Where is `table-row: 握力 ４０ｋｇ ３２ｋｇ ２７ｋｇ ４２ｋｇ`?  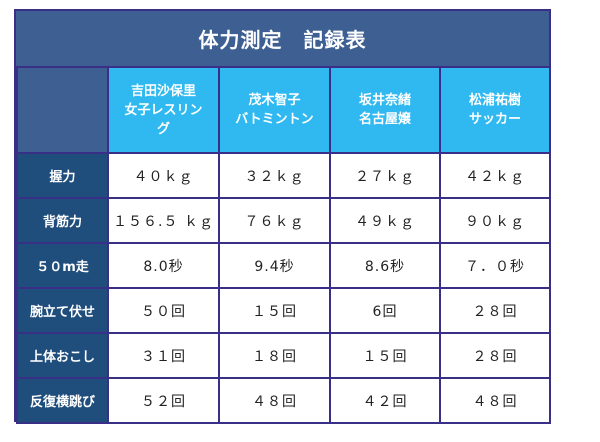 table-row: 握力 ４０ｋｇ ３２ｋｇ ２７ｋｇ ４２ｋｇ is located at coordinates (283, 175).